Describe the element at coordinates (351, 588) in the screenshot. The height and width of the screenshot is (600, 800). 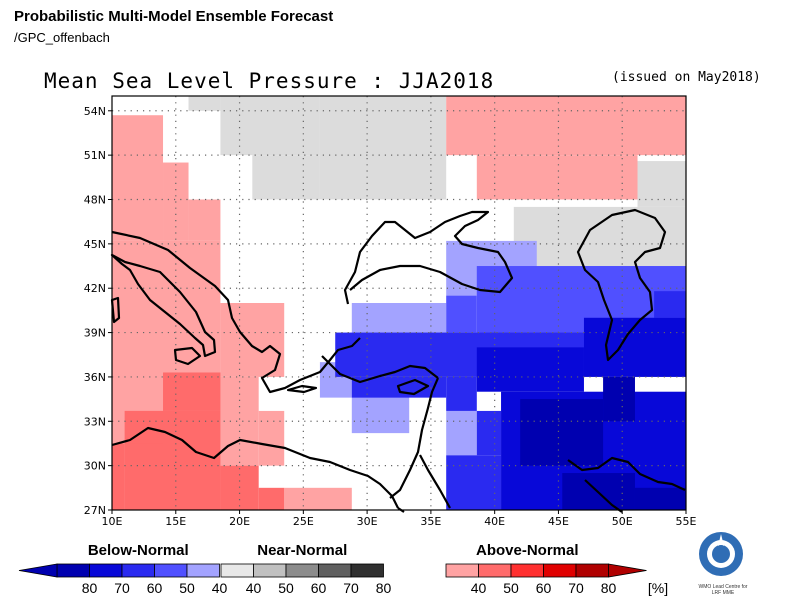
I see `legend-tick-near: 70` at that location.